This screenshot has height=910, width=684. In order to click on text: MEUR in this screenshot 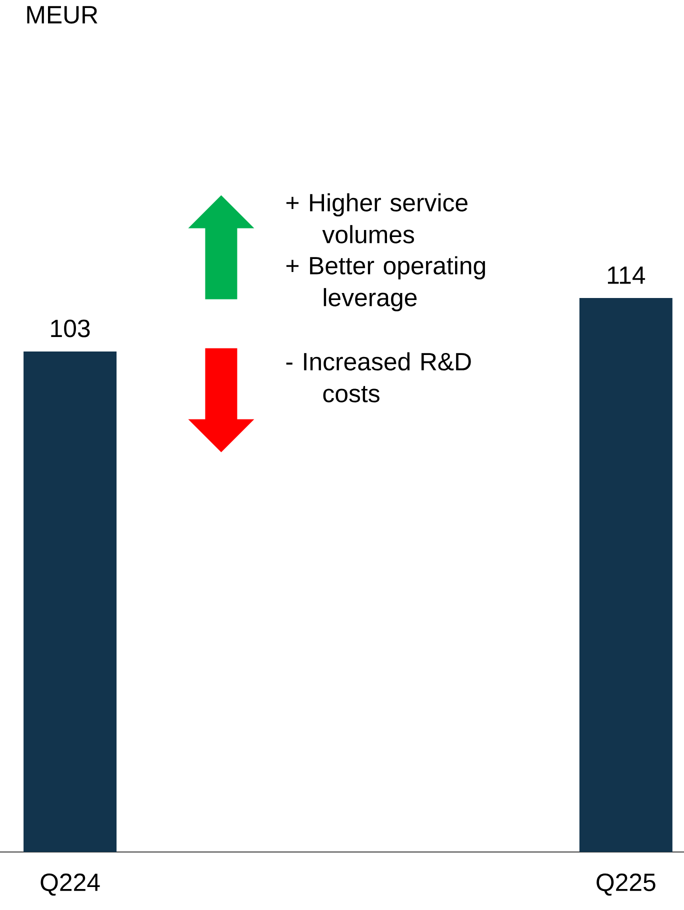, I will do `click(62, 15)`.